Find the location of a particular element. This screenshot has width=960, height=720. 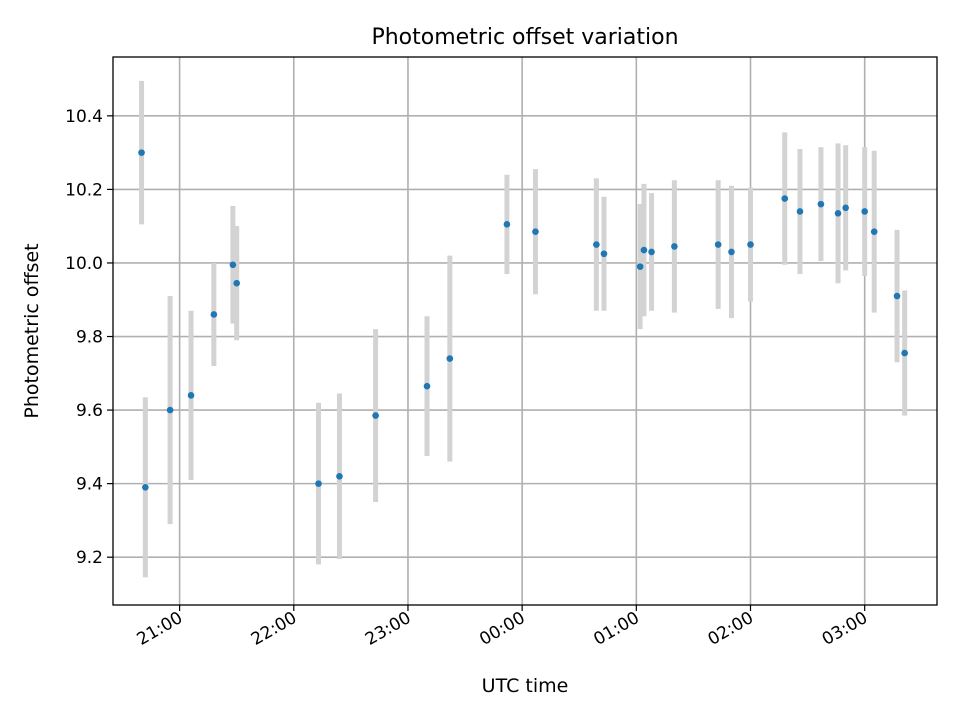

x-tick-label: 00:00 is located at coordinates (502, 629).